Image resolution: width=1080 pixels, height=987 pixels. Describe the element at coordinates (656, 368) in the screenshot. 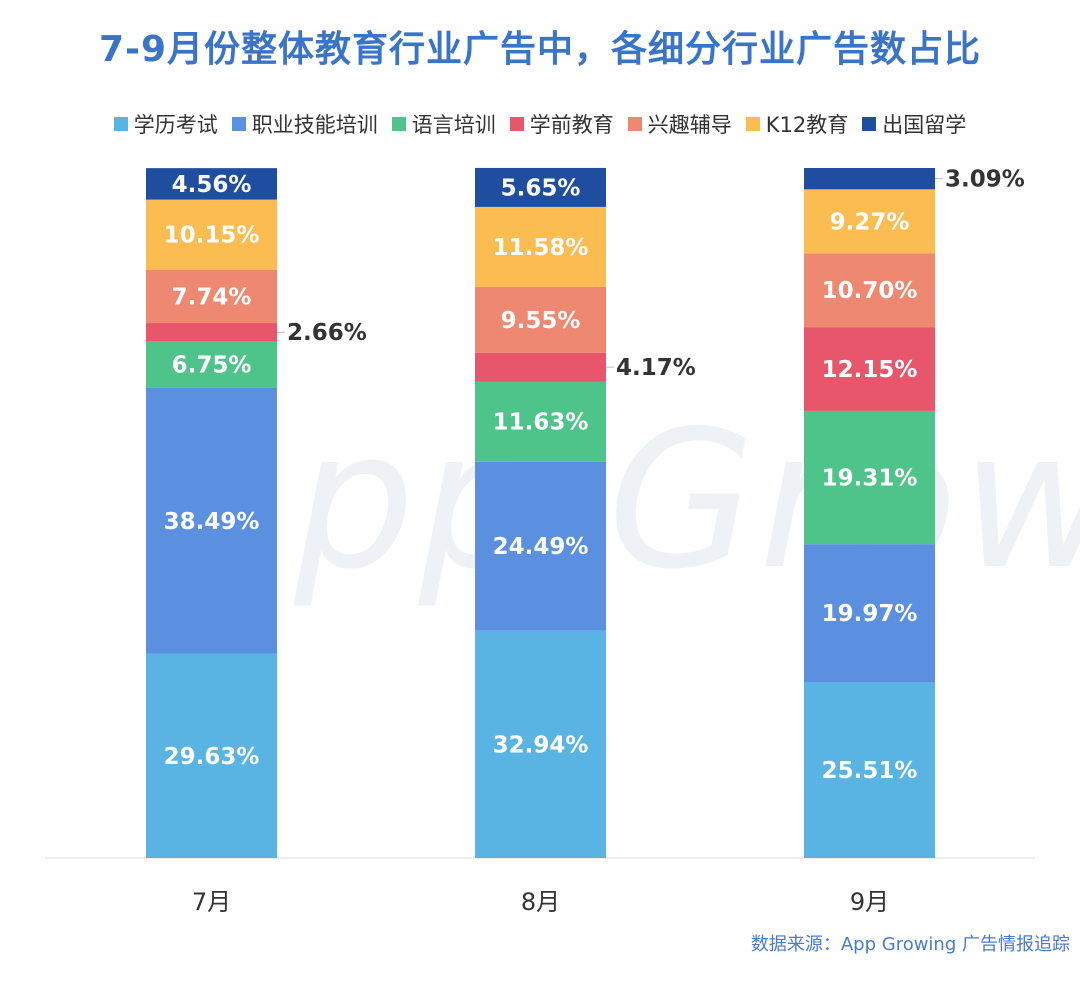

I see `data-label: 4.17%` at that location.